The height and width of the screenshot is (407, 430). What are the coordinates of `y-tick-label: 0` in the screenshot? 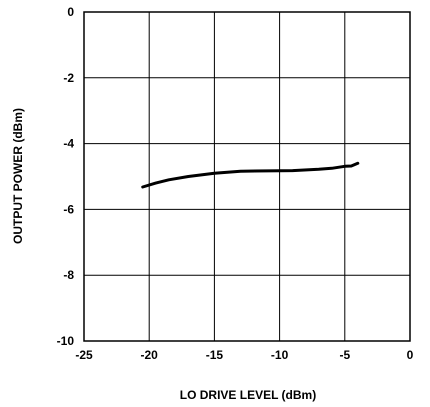 It's located at (70, 12).